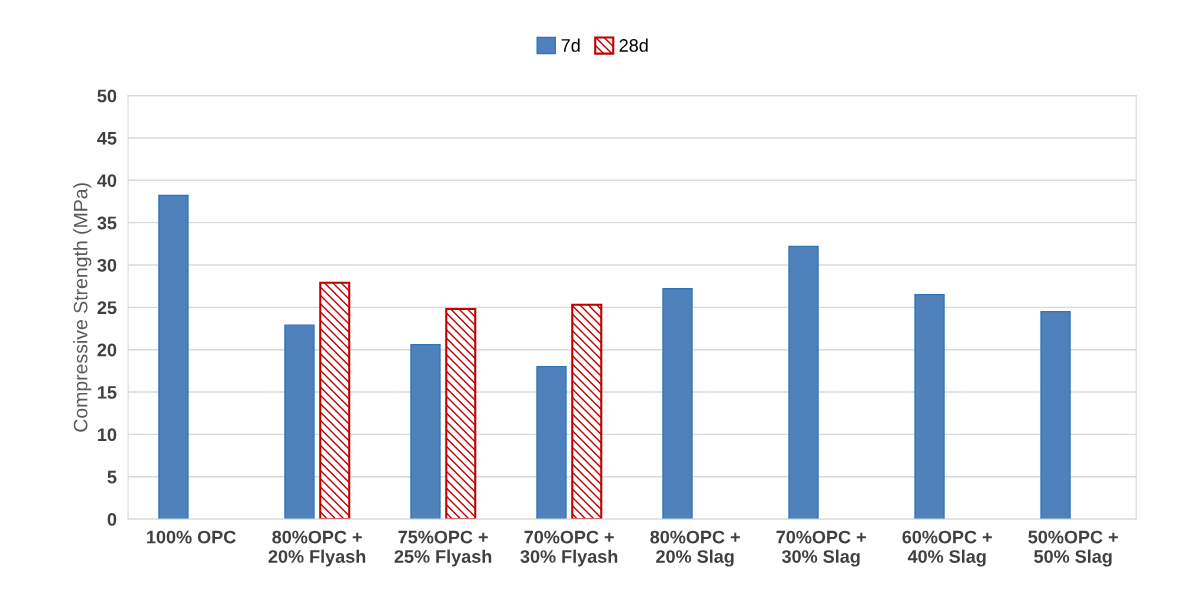 Image resolution: width=1186 pixels, height=605 pixels. I want to click on x-tick-label: 70%OPC + 30% Slag, so click(821, 548).